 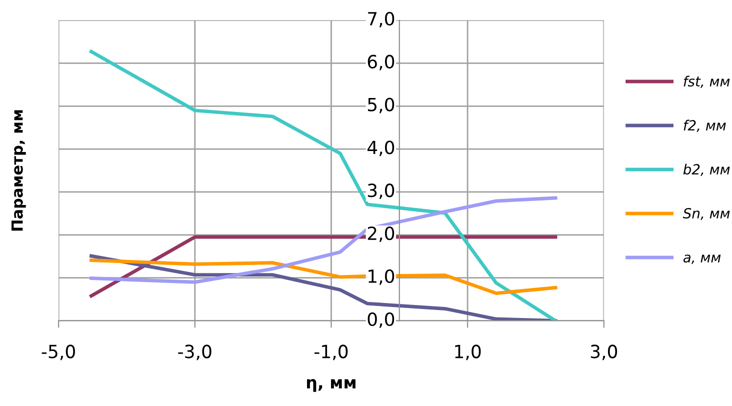 What do you see at coordinates (381, 234) in the screenshot?
I see `y-tick-label: 2,0` at bounding box center [381, 234].